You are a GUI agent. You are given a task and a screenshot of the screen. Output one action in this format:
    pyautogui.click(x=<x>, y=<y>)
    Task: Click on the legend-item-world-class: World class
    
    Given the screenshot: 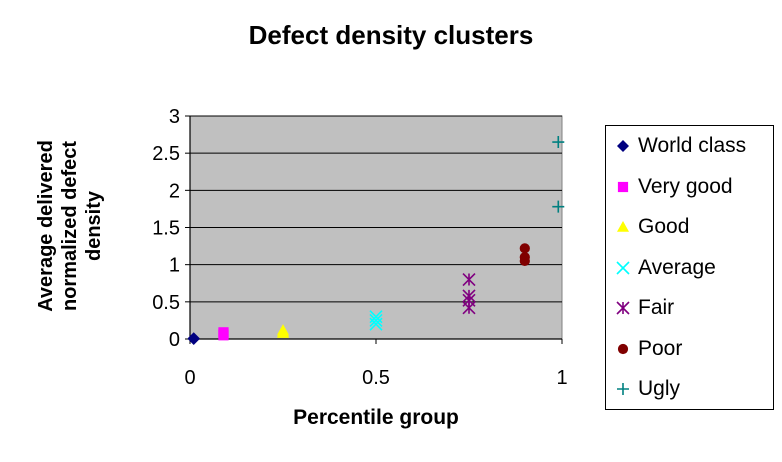 What is the action you would take?
    pyautogui.click(x=690, y=147)
    